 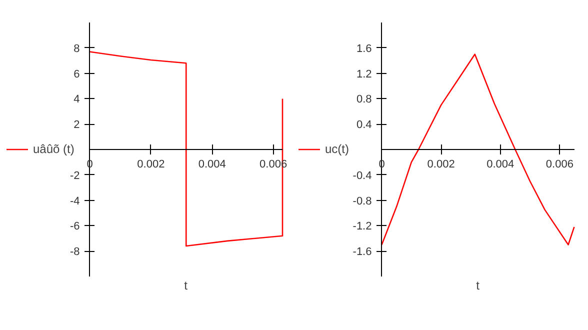 I want to click on legend-label: uâûõ (t), so click(x=53, y=149).